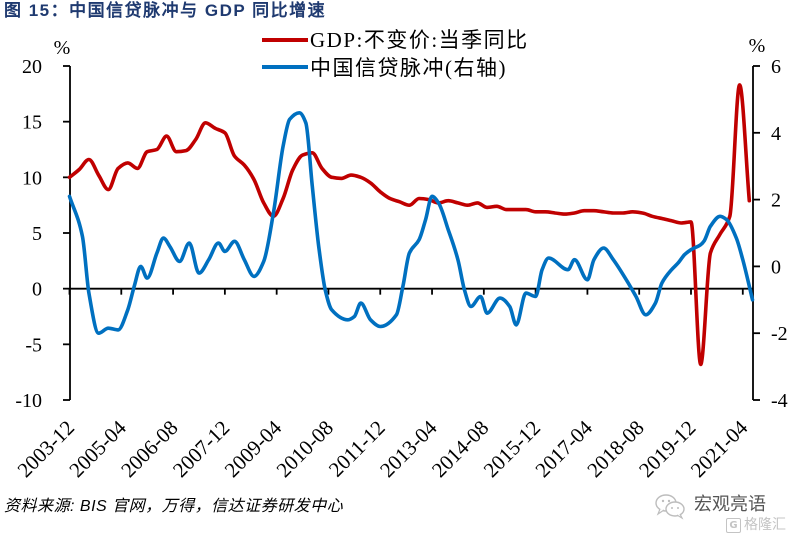  What do you see at coordinates (165, 10) in the screenshot?
I see `figure-title: 图 15：中国信贷脉冲与 GDP 同比增速` at bounding box center [165, 10].